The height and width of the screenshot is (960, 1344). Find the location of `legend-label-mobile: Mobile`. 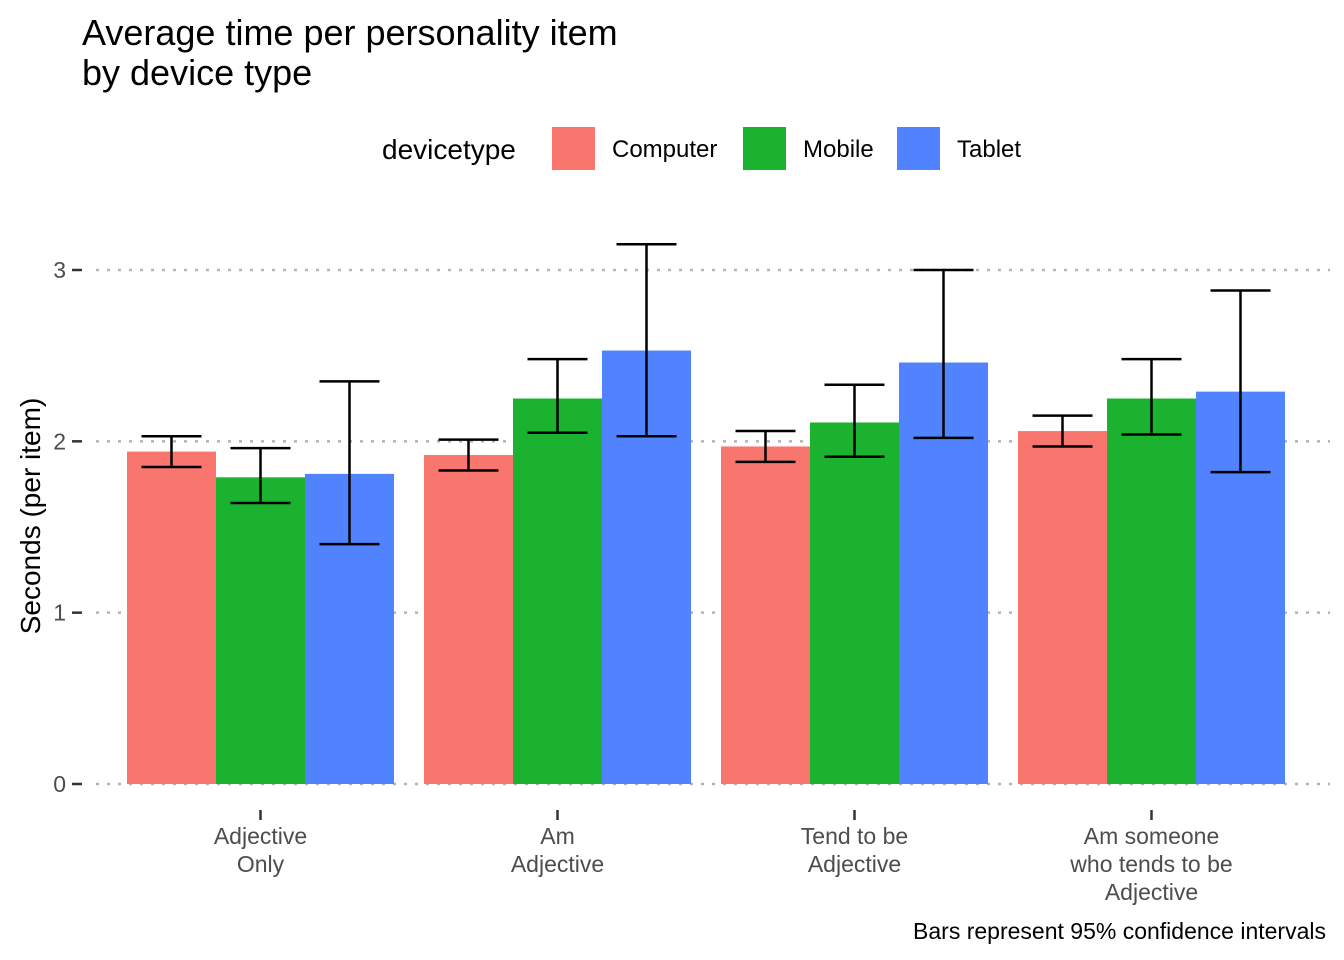

legend-label-mobile: Mobile is located at coordinates (838, 149).